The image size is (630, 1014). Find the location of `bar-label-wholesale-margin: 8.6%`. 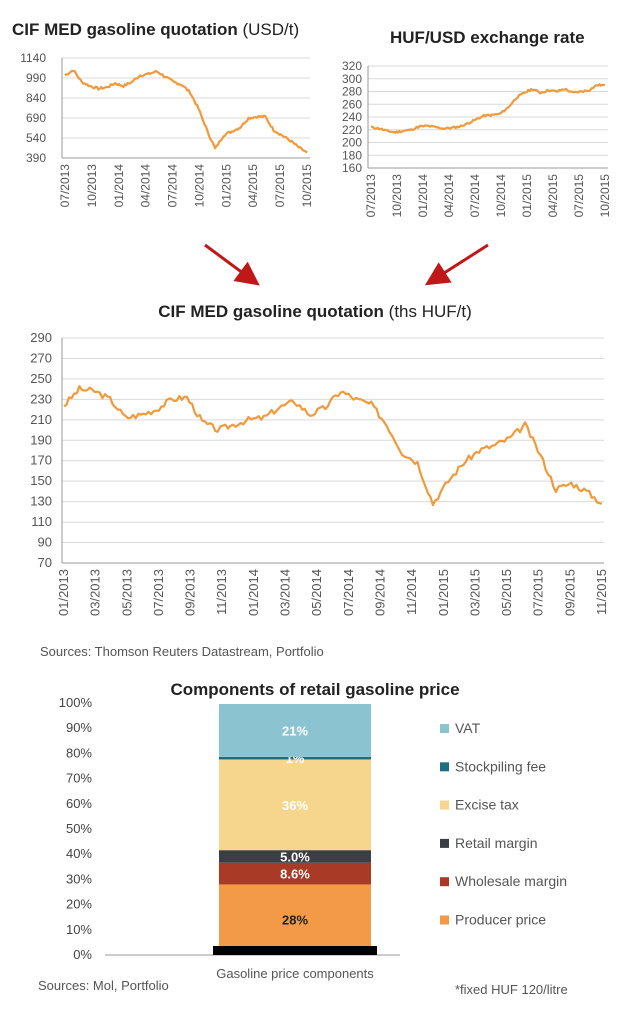

bar-label-wholesale-margin: 8.6% is located at coordinates (295, 874).